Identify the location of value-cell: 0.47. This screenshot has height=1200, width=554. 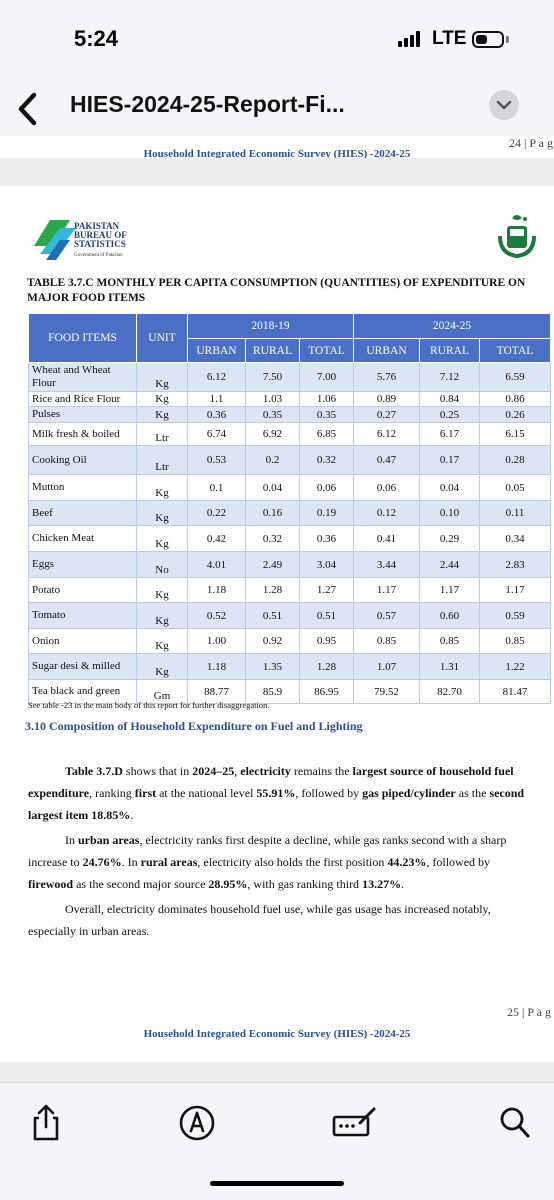
(387, 460).